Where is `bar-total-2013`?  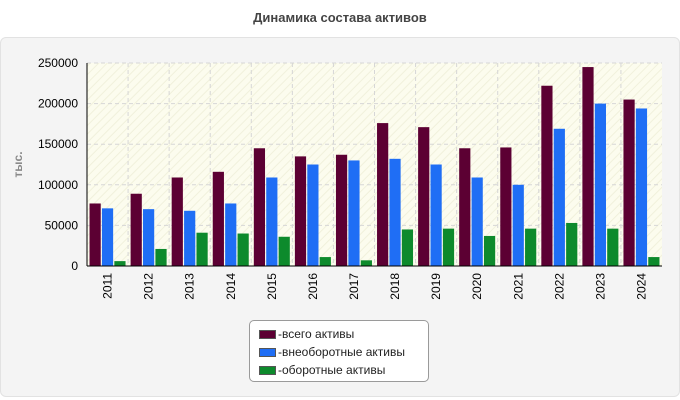
bar-total-2013 is located at coordinates (177, 221).